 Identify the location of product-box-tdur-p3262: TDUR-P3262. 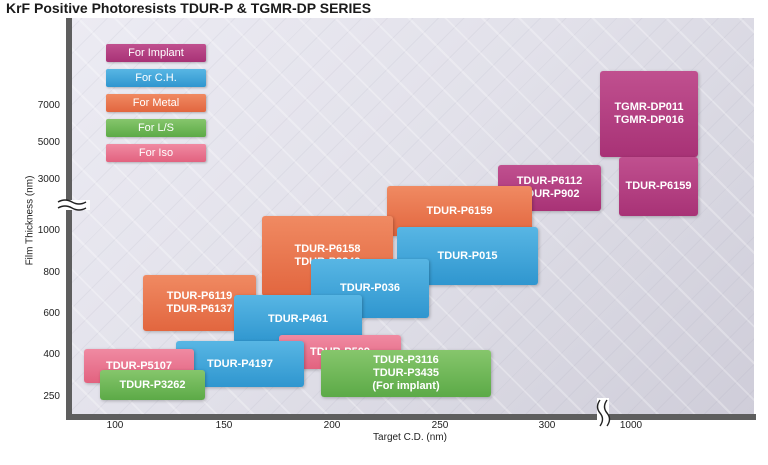
(152, 385).